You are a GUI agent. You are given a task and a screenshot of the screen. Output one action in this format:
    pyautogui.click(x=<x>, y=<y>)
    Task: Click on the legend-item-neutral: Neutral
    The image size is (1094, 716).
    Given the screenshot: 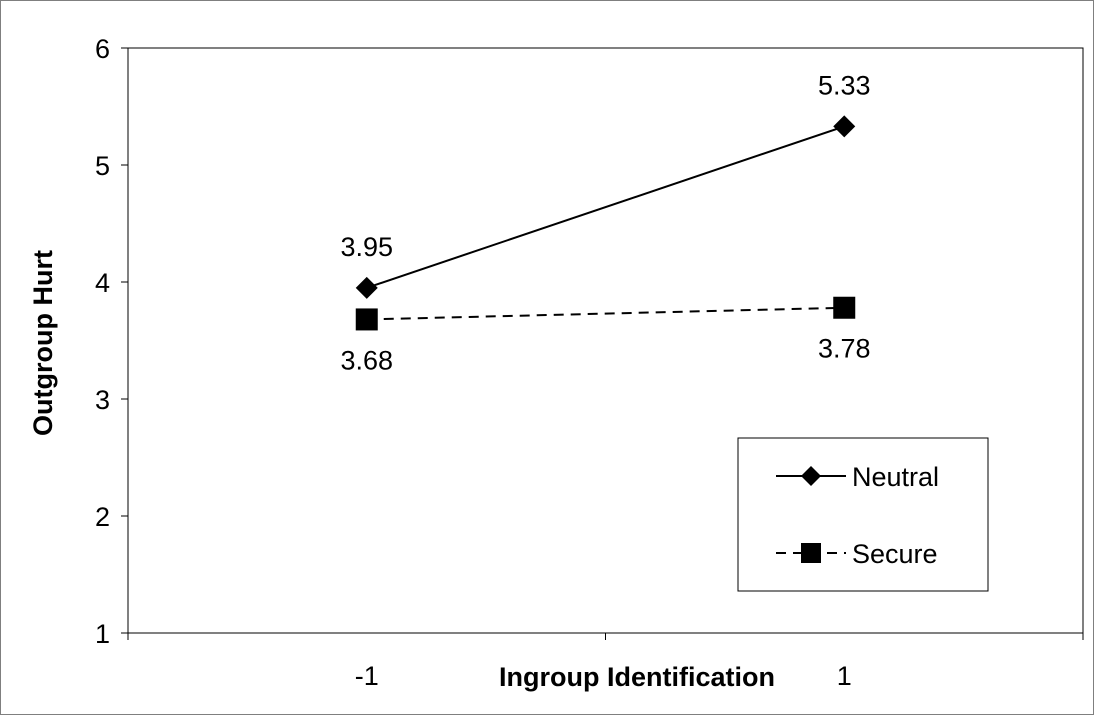 What is the action you would take?
    pyautogui.click(x=857, y=477)
    